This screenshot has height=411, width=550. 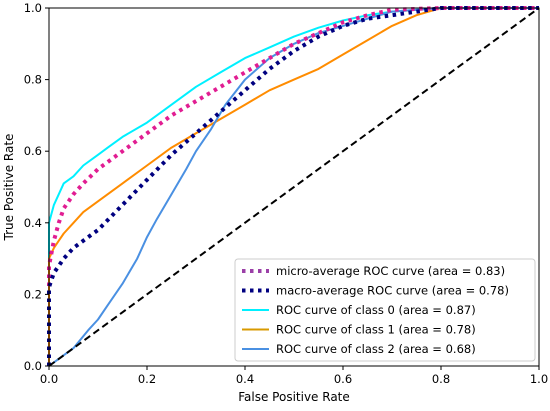 I want to click on x-tick-label: 0.2, so click(x=147, y=379).